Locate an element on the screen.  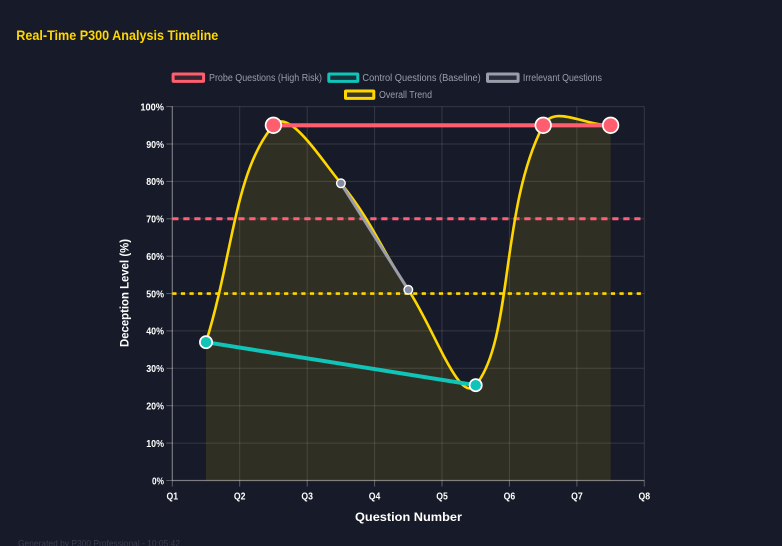
svg-text: Irrelevant Questions is located at coordinates (562, 78).